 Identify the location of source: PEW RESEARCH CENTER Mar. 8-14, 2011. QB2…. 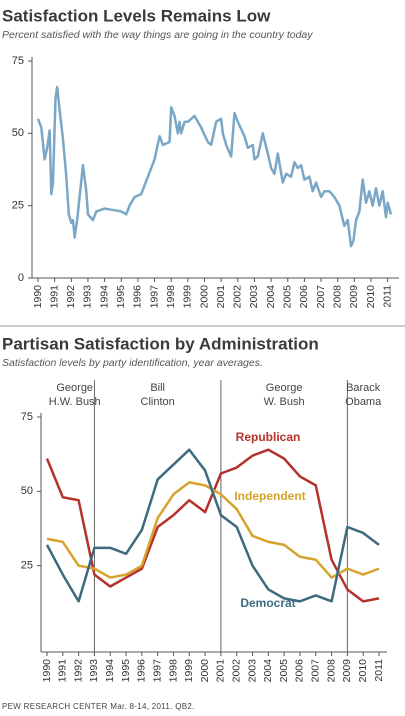
(98, 706).